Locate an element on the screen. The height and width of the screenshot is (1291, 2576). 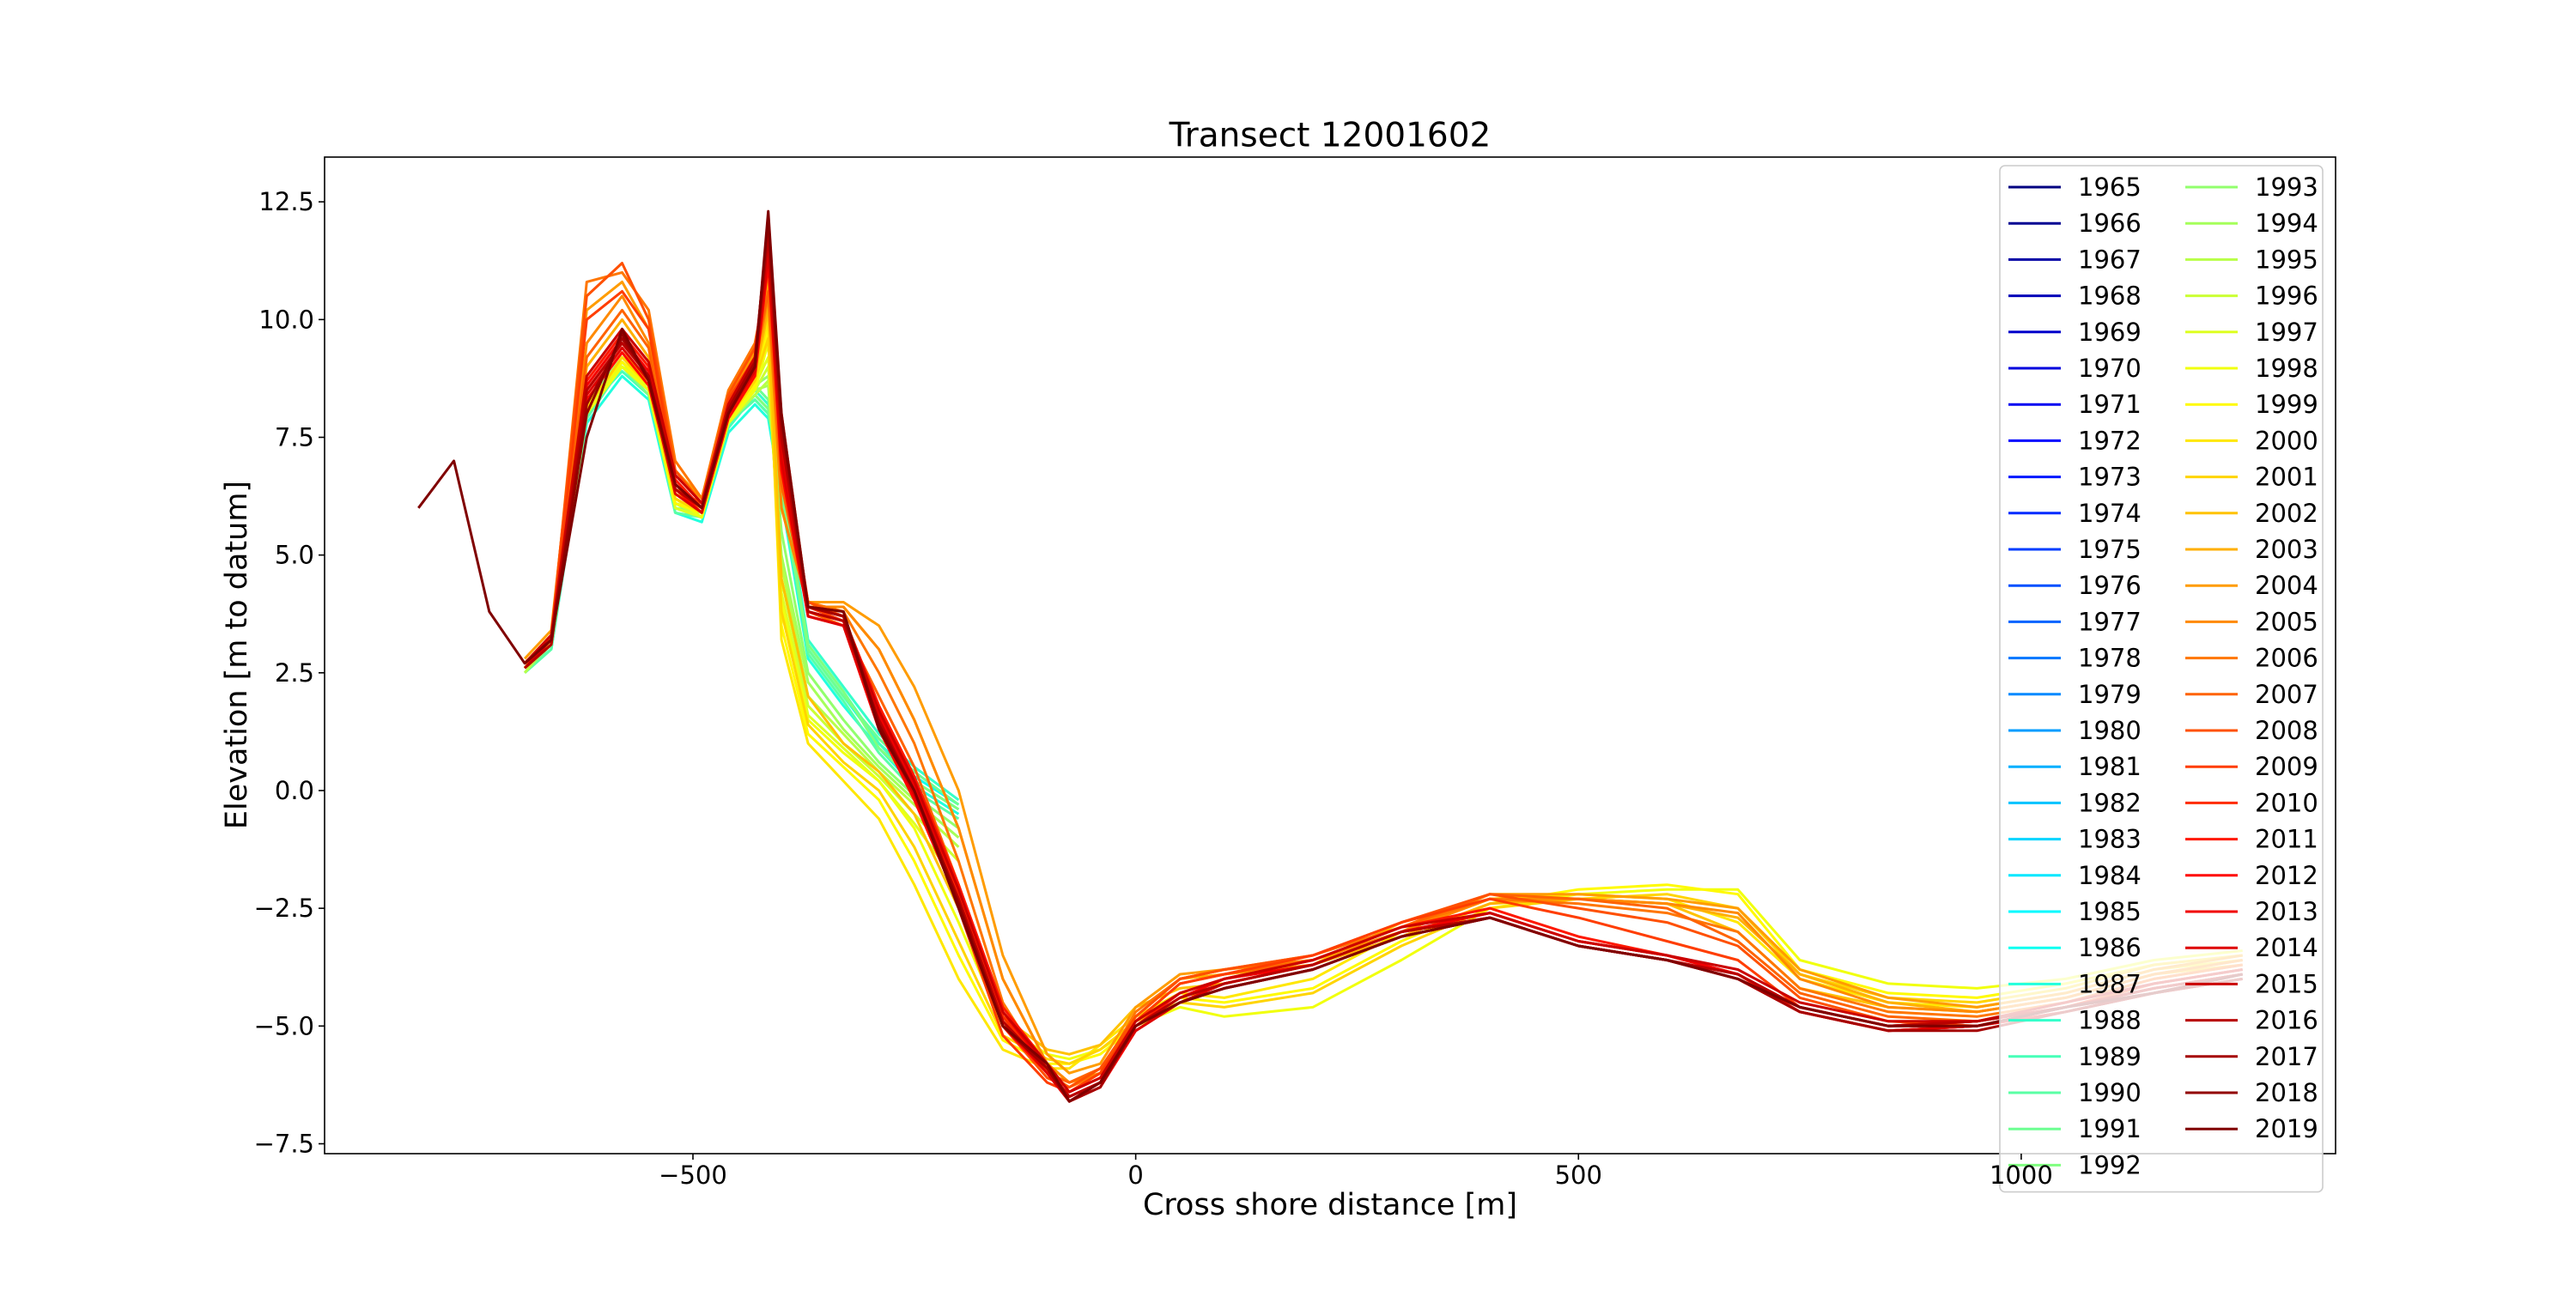
legend-label: 1982 is located at coordinates (2110, 803).